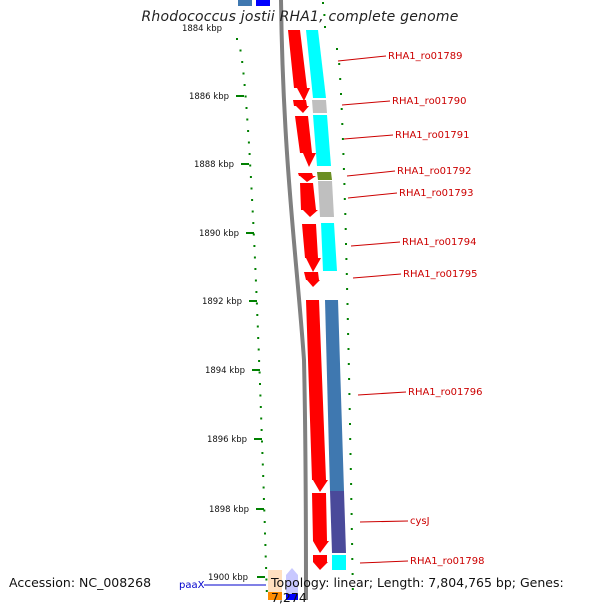  What do you see at coordinates (227, 440) in the screenshot?
I see `tick-label: 1896 kbp` at bounding box center [227, 440].